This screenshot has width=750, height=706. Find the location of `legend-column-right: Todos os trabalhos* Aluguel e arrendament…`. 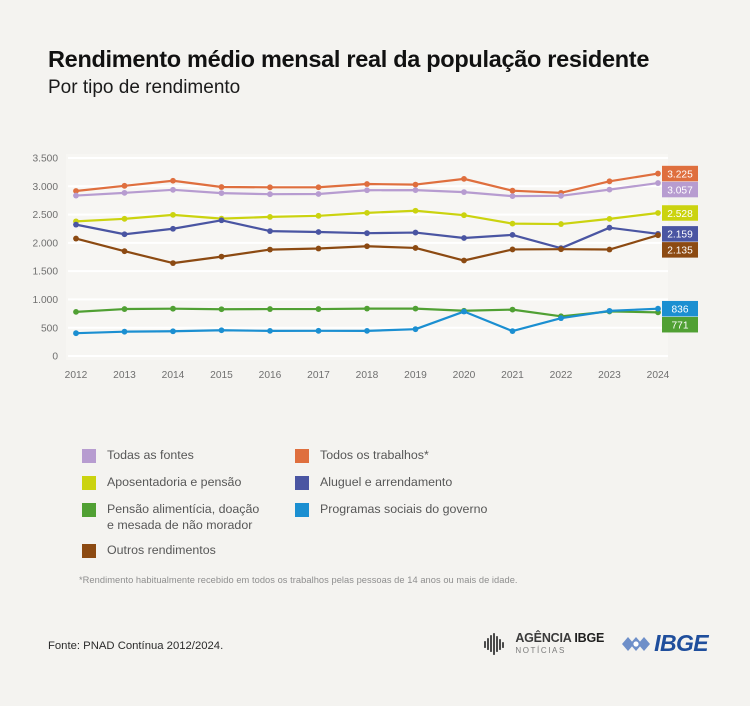

legend-column-right: Todos os trabalhos* Aluguel e arrendament… is located at coordinates (445, 488).